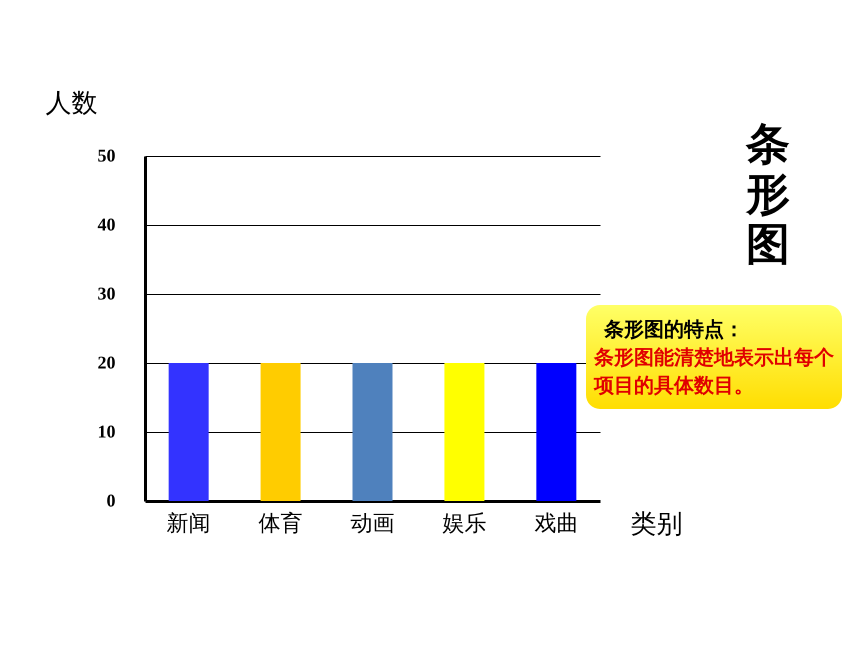 This screenshot has width=860, height=645. I want to click on text: 条形图, so click(767, 194).